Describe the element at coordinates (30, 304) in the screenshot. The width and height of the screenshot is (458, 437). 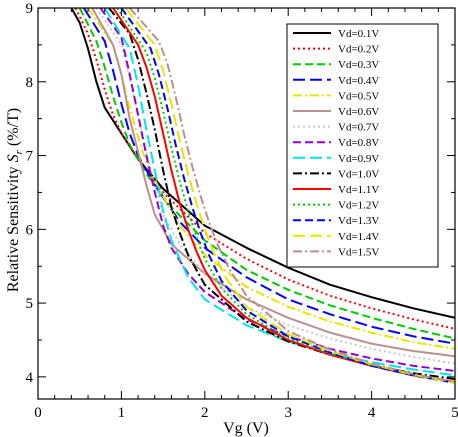
I see `y-tick-label: 5` at that location.